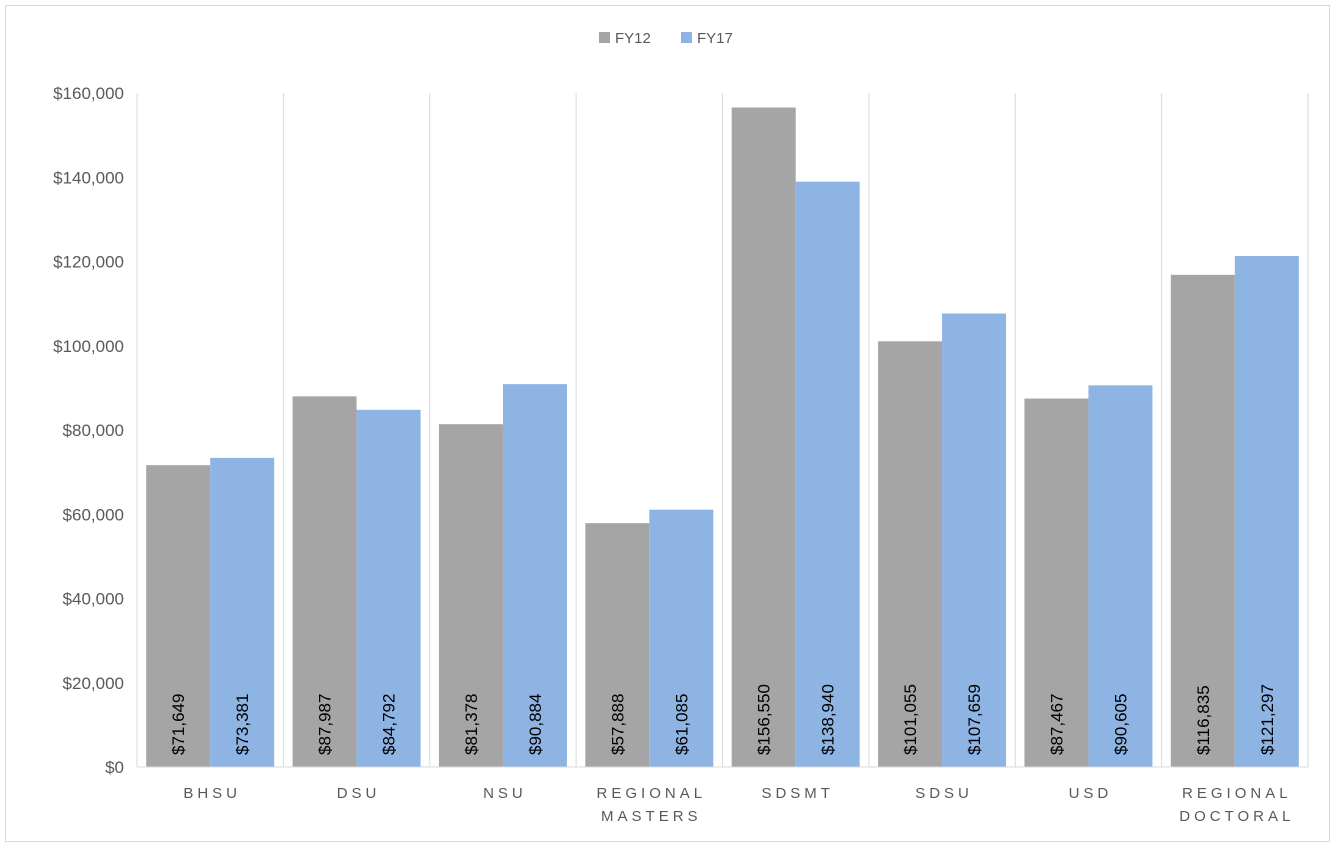 This screenshot has height=847, width=1335. I want to click on data-label: $90,605, so click(1120, 724).